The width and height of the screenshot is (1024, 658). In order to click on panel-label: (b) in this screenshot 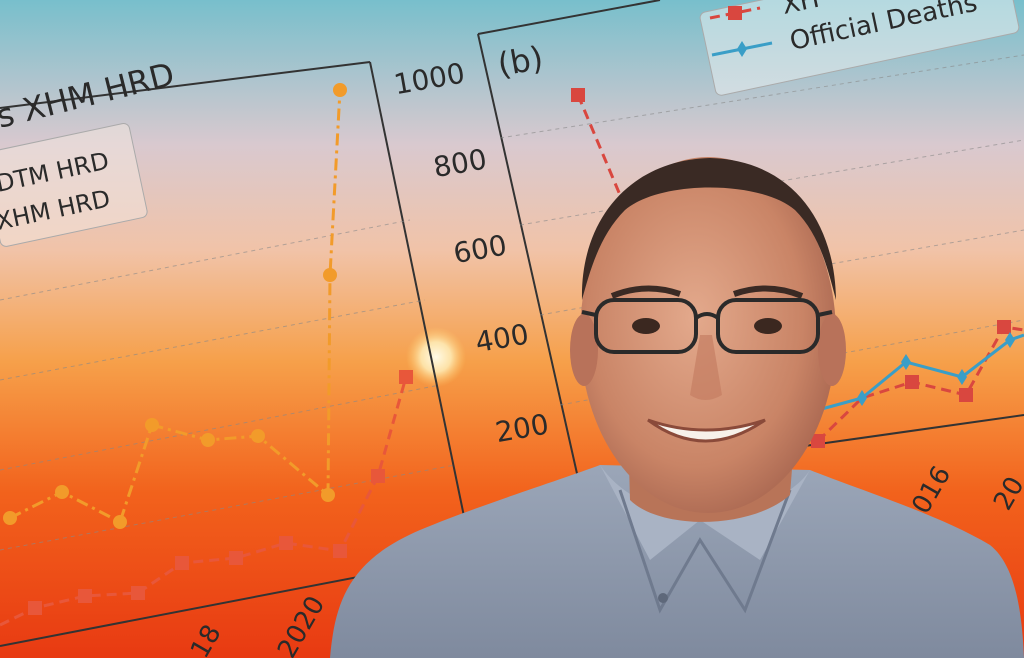, I will do `click(520, 61)`.